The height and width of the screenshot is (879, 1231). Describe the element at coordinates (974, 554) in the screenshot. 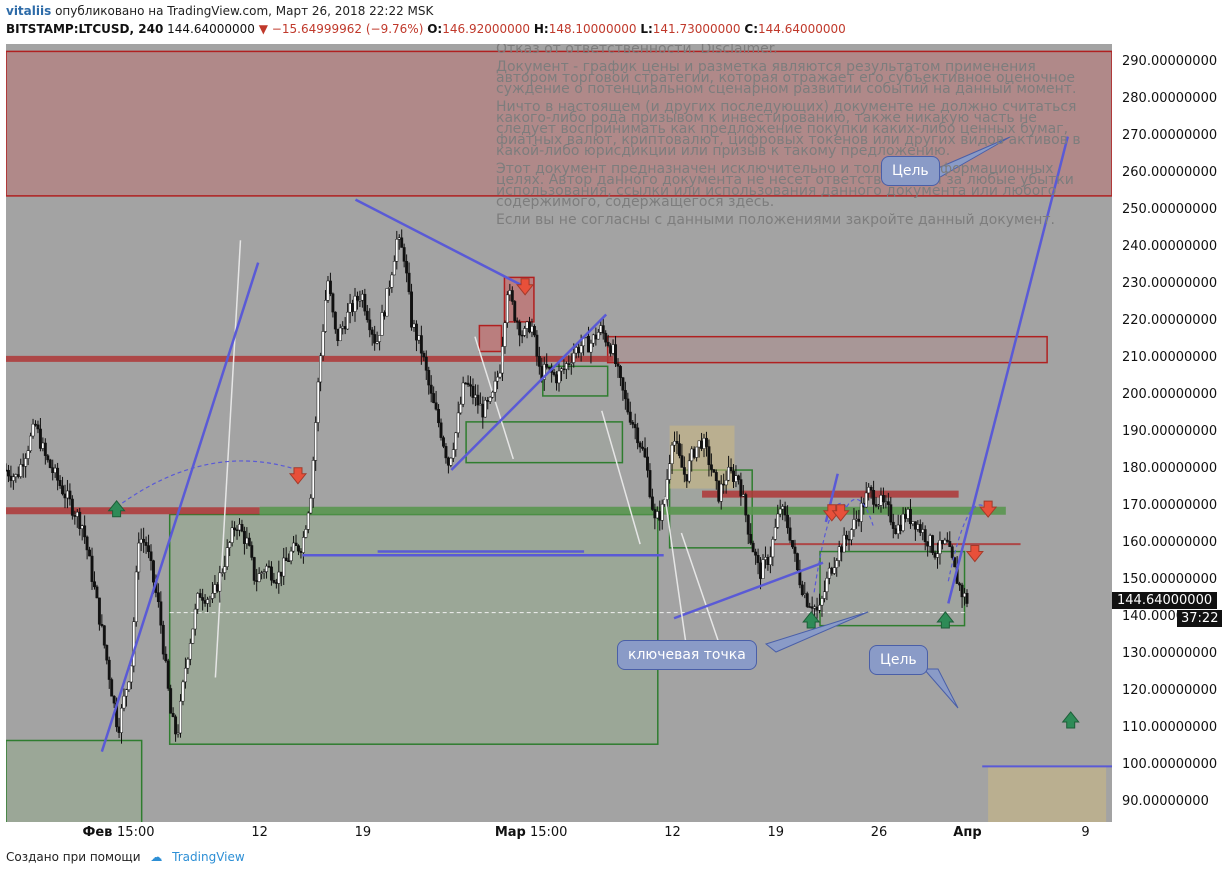

I see `down-arrow-icon` at that location.